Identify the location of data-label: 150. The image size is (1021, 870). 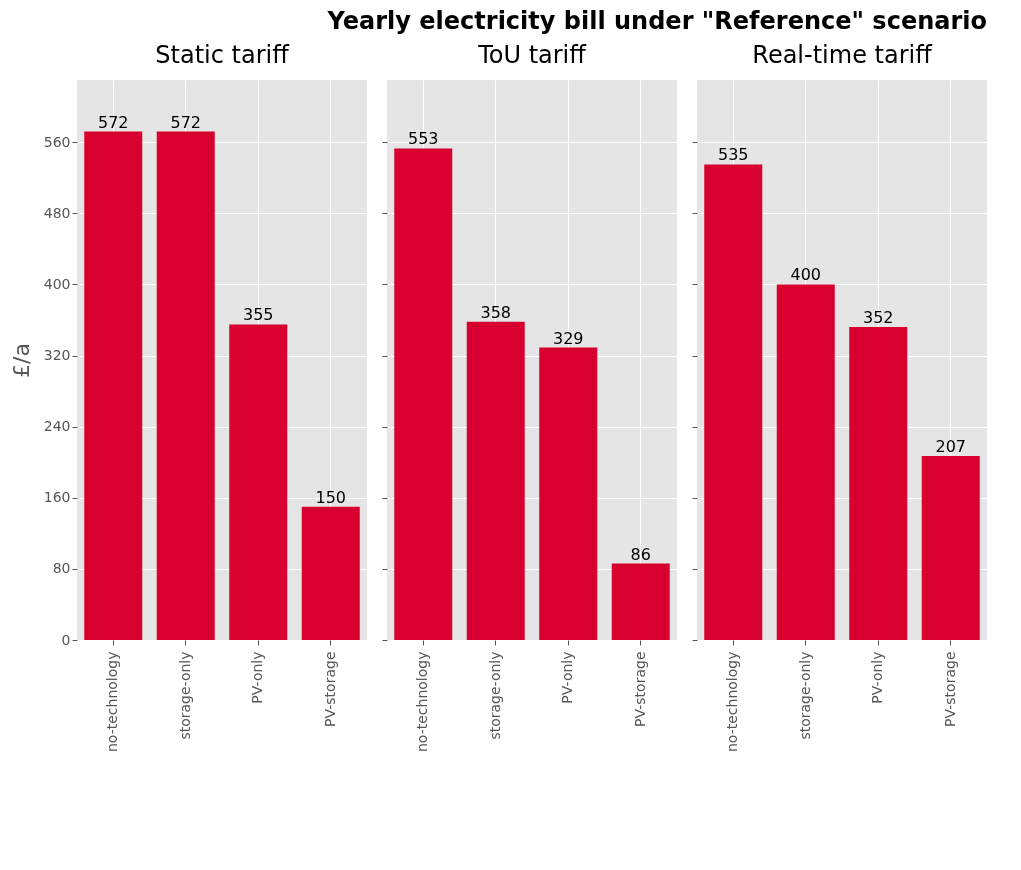
(331, 497).